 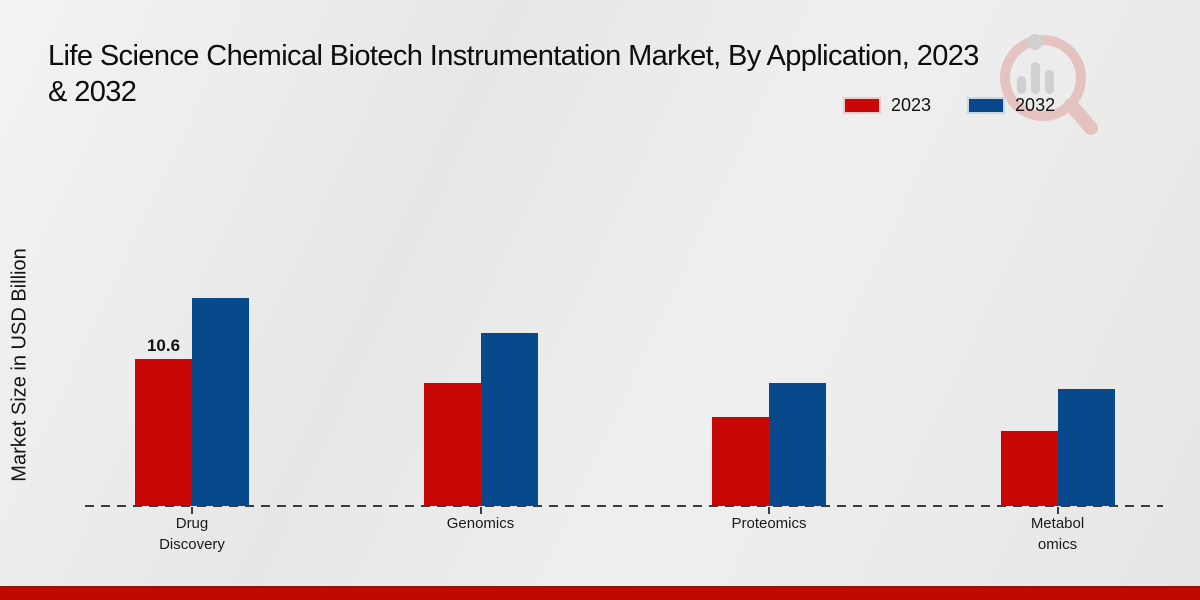 What do you see at coordinates (220, 402) in the screenshot?
I see `bar-2032-drug-discovery` at bounding box center [220, 402].